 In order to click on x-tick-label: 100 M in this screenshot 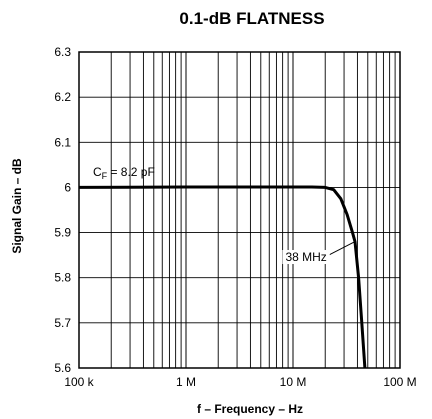, I will do `click(399, 382)`.